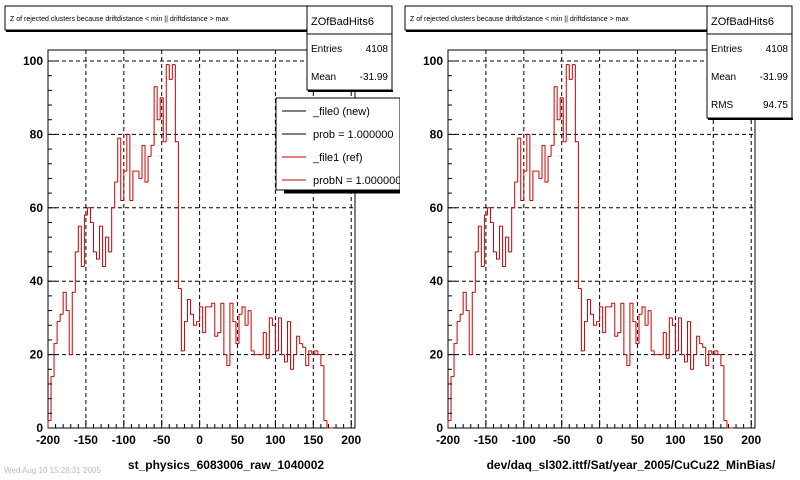 This screenshot has width=800, height=480. Describe the element at coordinates (774, 77) in the screenshot. I see `stats-value-mean: -31.99` at that location.